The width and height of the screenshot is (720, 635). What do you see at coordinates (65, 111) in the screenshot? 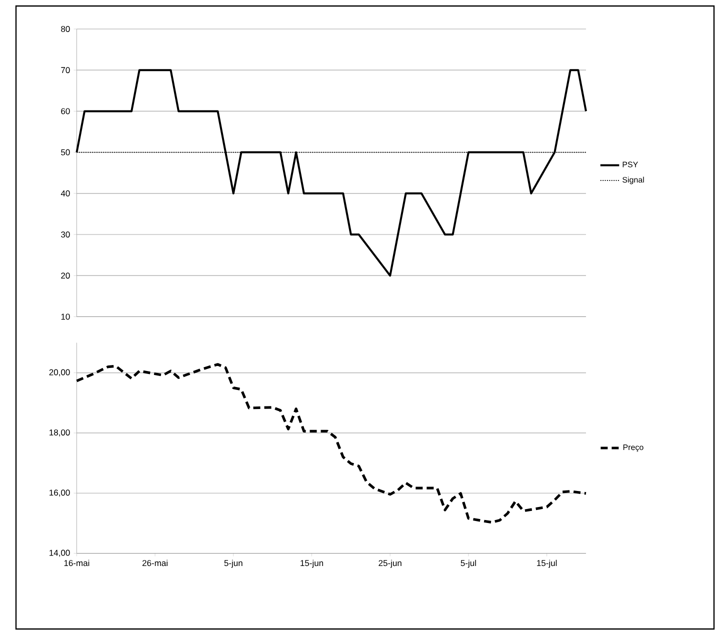
I see `y-tick-label: 60` at bounding box center [65, 111].